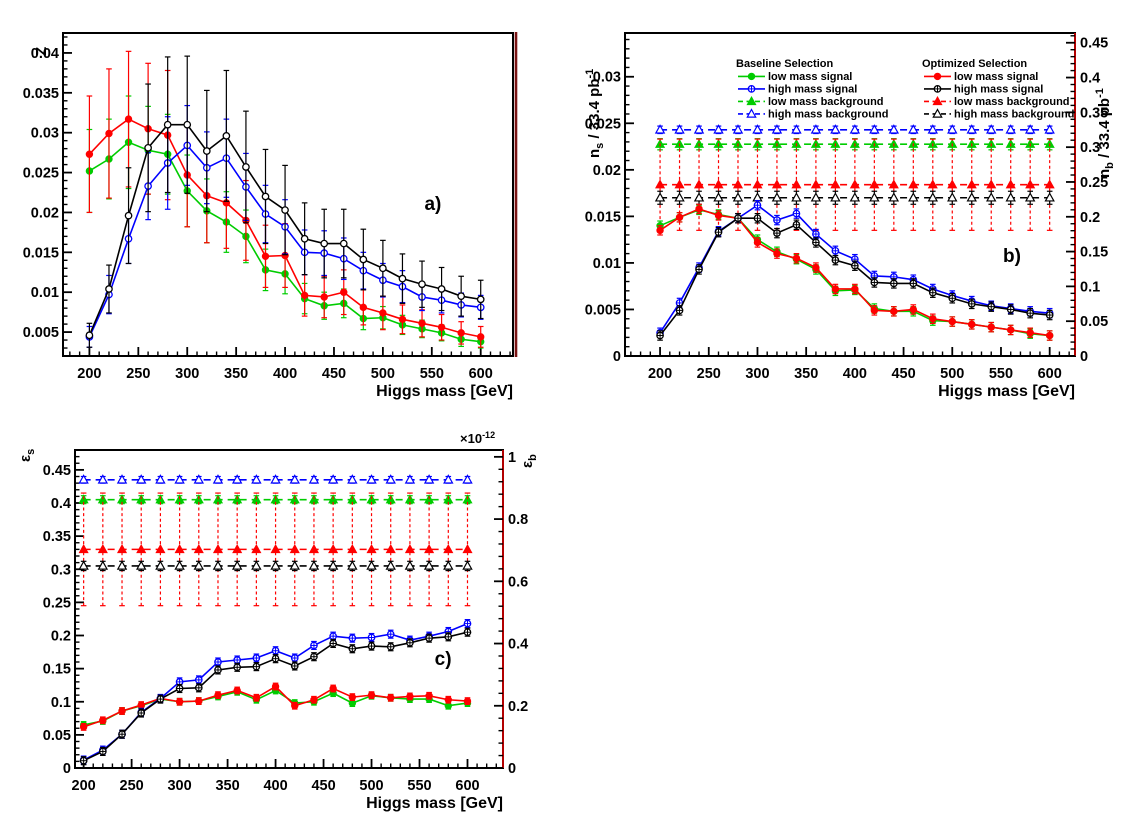 This screenshot has height=814, width=1134. What do you see at coordinates (444, 391) in the screenshot?
I see `x-axis-label: Higgs mass [GeV]` at bounding box center [444, 391].